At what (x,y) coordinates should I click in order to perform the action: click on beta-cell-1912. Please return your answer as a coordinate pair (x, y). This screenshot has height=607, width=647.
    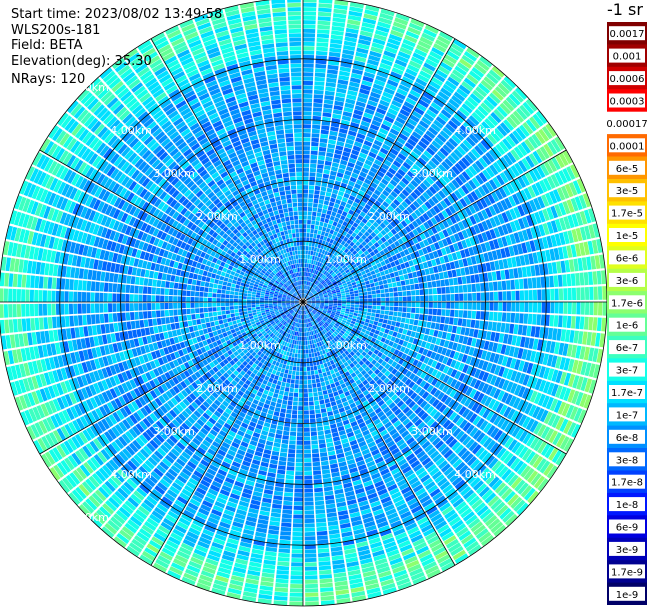
    Looking at the image, I should click on (520, 272).